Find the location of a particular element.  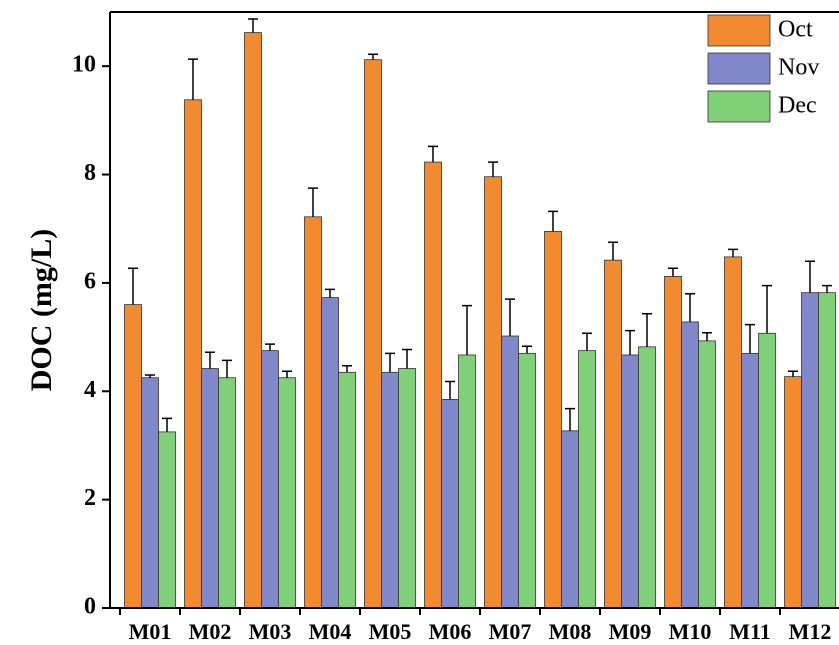

y-tick-label: 4 is located at coordinates (90, 390).